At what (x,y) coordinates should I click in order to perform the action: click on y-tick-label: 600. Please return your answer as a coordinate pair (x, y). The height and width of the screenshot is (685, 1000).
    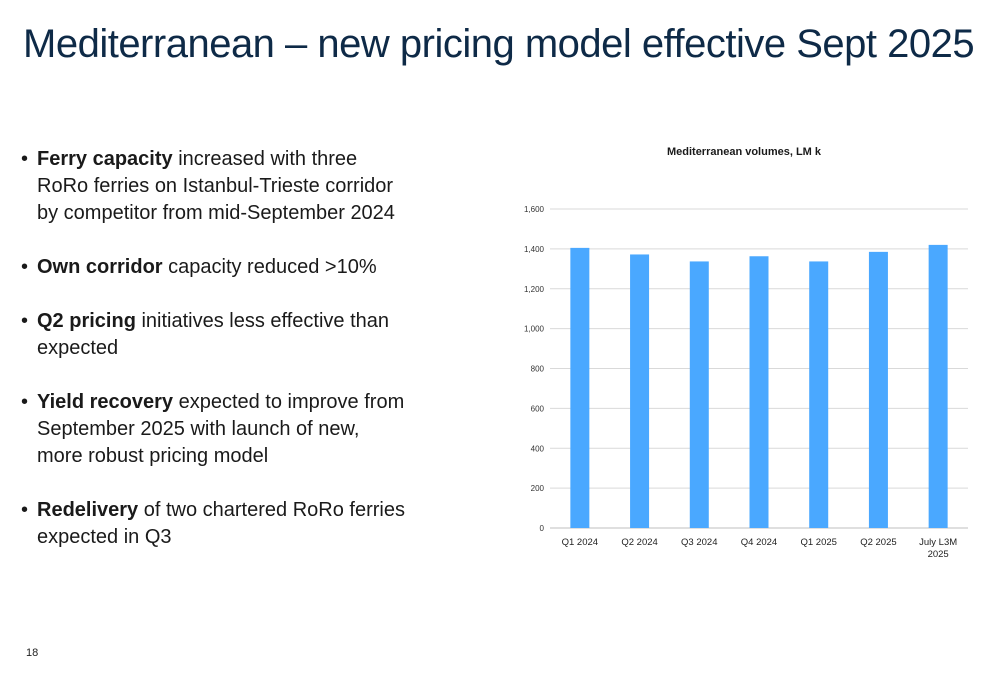
    Looking at the image, I should click on (538, 408).